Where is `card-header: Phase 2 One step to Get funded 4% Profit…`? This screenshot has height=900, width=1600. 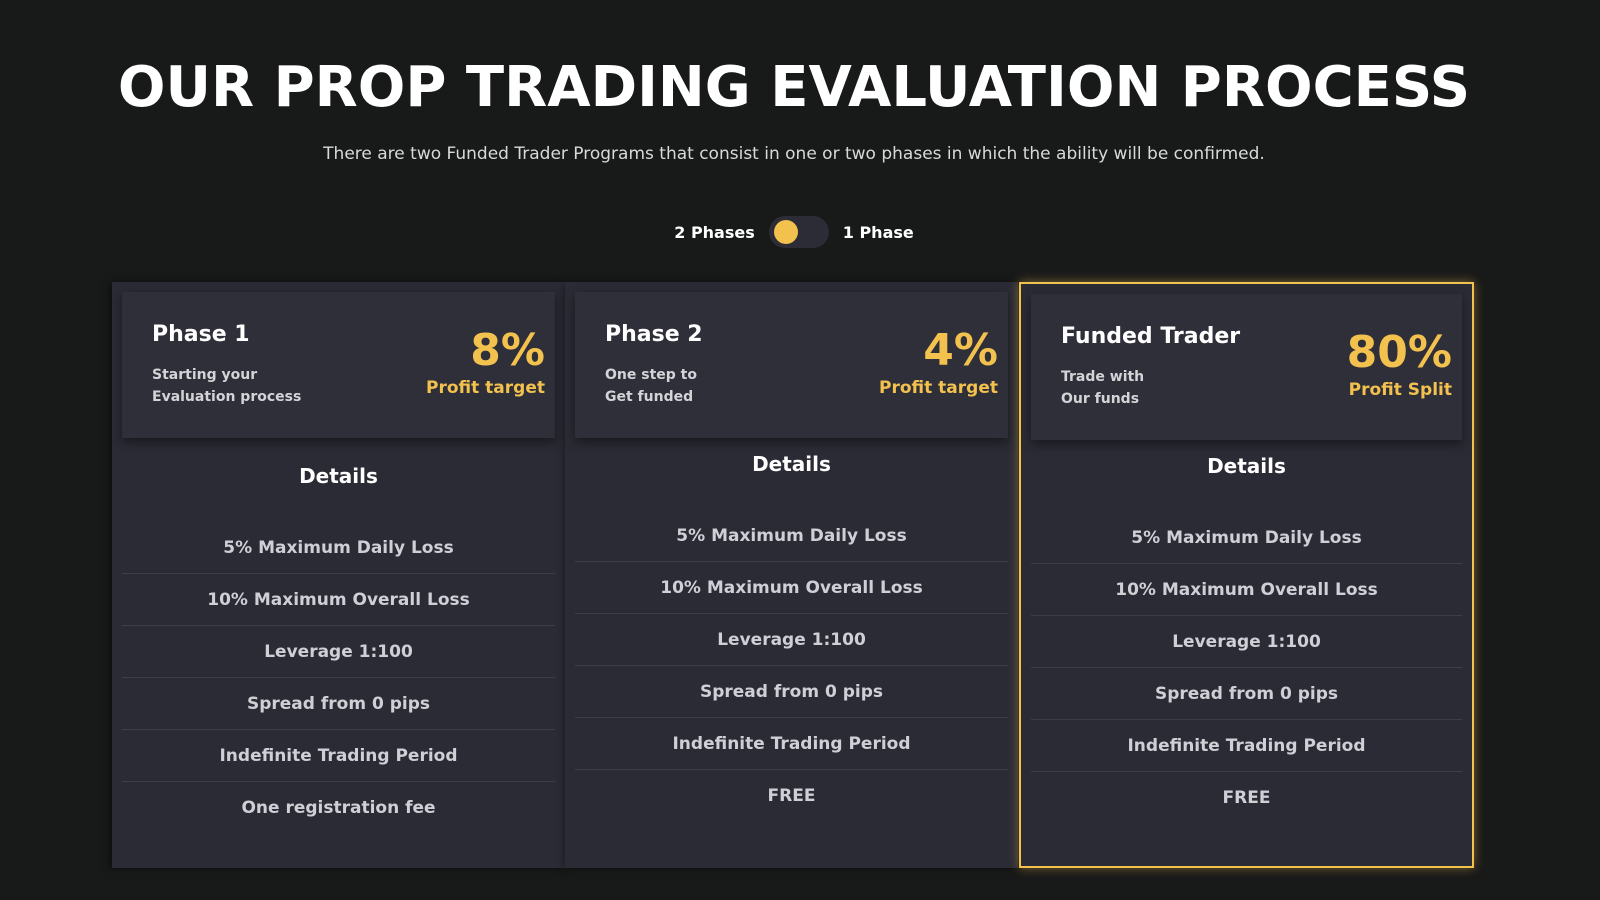
card-header: Phase 2 One step to Get funded 4% Profit… is located at coordinates (791, 365).